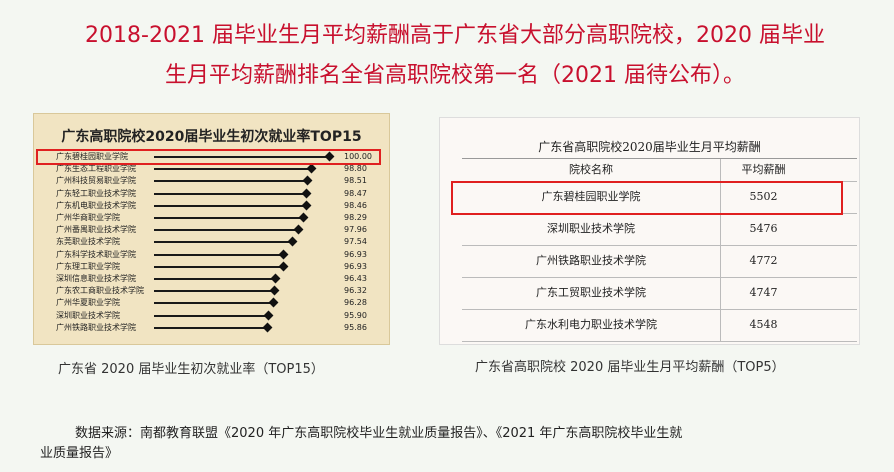  What do you see at coordinates (79, 453) in the screenshot?
I see `source-line2: 业质量报告》` at bounding box center [79, 453].